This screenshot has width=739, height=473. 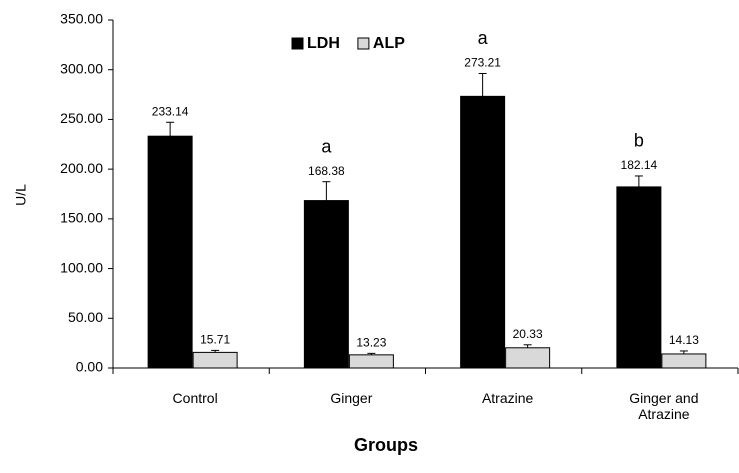 What do you see at coordinates (81, 218) in the screenshot?
I see `y-tick-label: 150.00` at bounding box center [81, 218].